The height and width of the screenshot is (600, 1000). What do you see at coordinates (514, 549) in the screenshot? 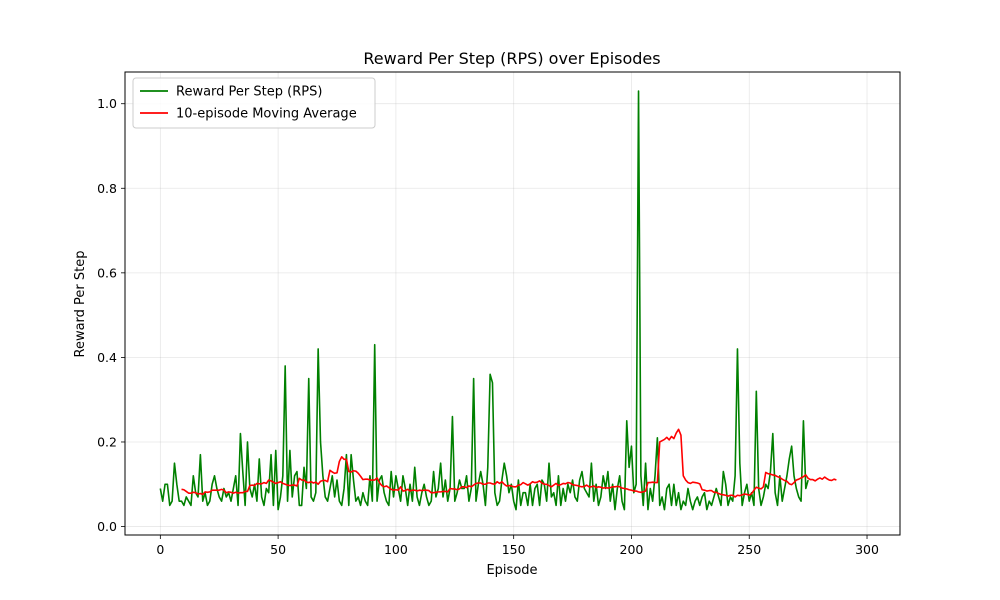
I see `x-tick-label: 150` at bounding box center [514, 549].